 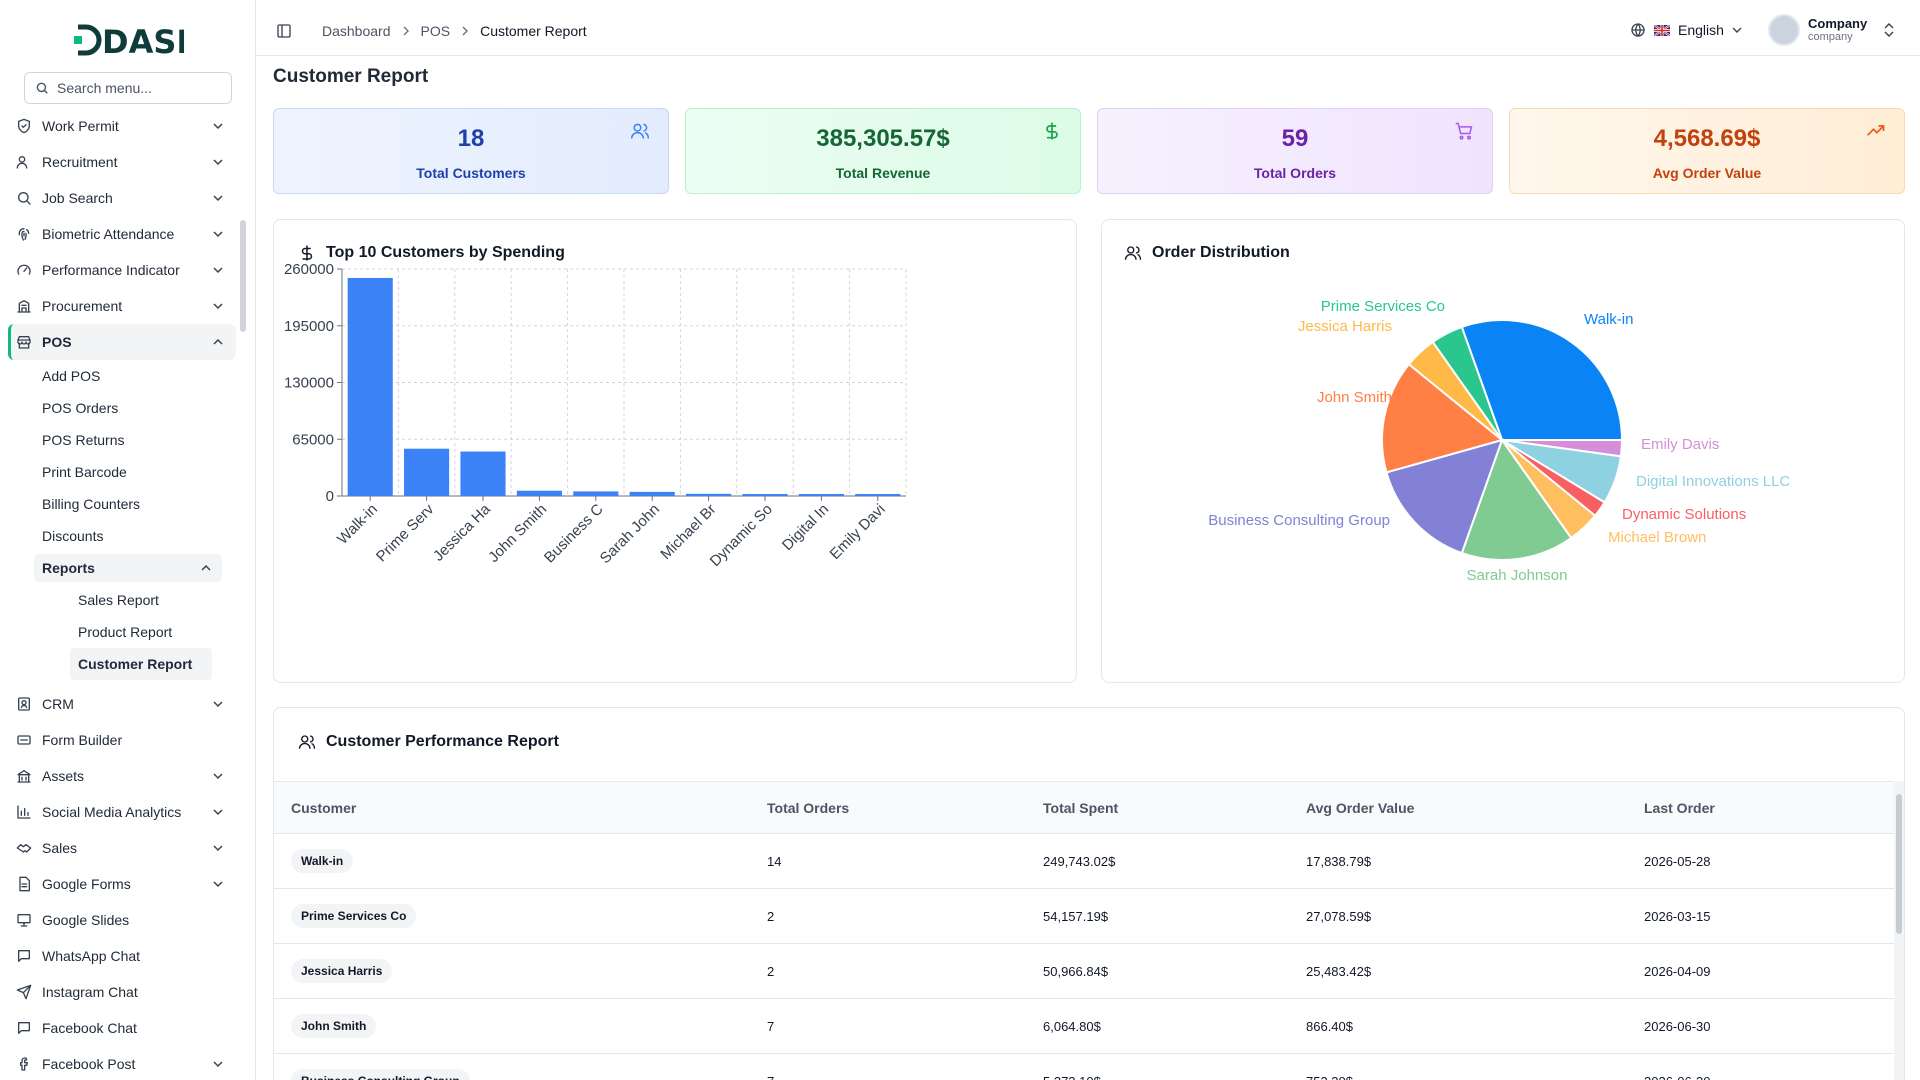 What do you see at coordinates (878, 495) in the screenshot?
I see `bar-emily-davi` at bounding box center [878, 495].